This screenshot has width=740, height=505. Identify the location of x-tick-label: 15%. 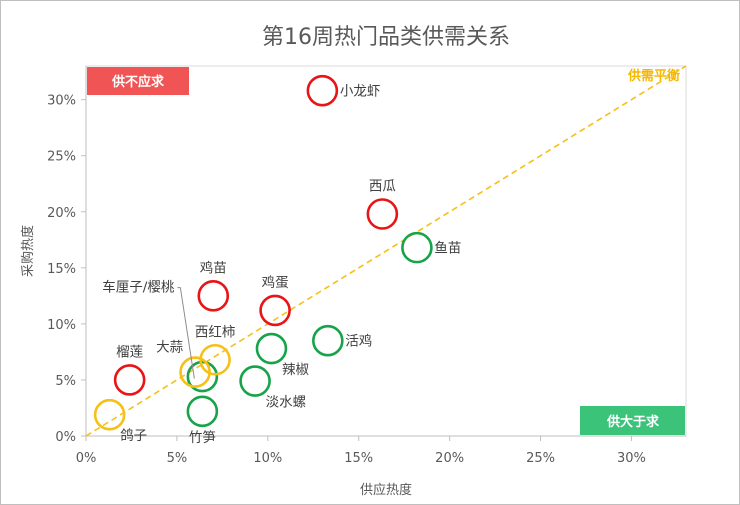
(358, 458).